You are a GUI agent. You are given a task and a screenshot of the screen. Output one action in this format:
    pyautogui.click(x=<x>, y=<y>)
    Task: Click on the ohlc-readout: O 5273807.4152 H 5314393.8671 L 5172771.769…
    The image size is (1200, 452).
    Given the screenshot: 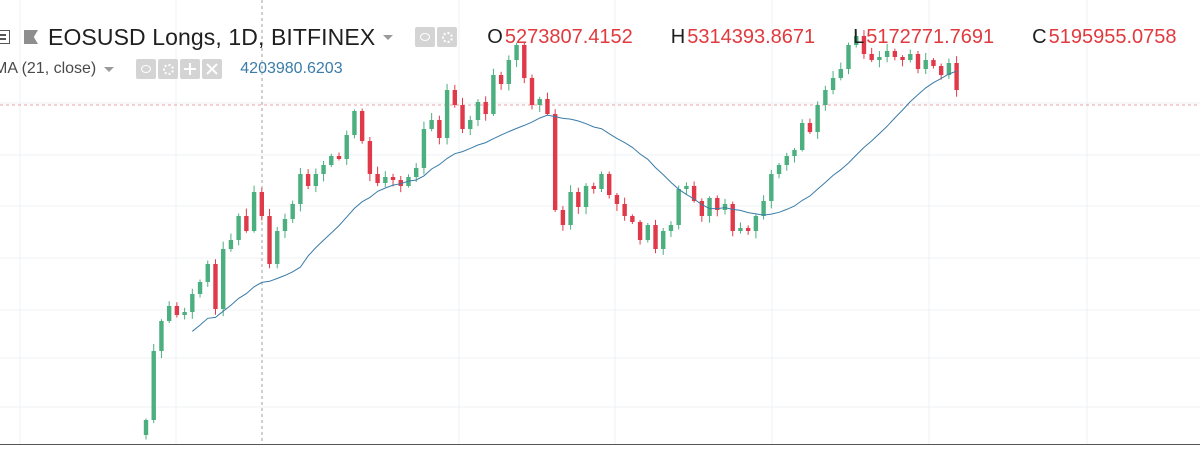 What is the action you would take?
    pyautogui.click(x=831, y=37)
    